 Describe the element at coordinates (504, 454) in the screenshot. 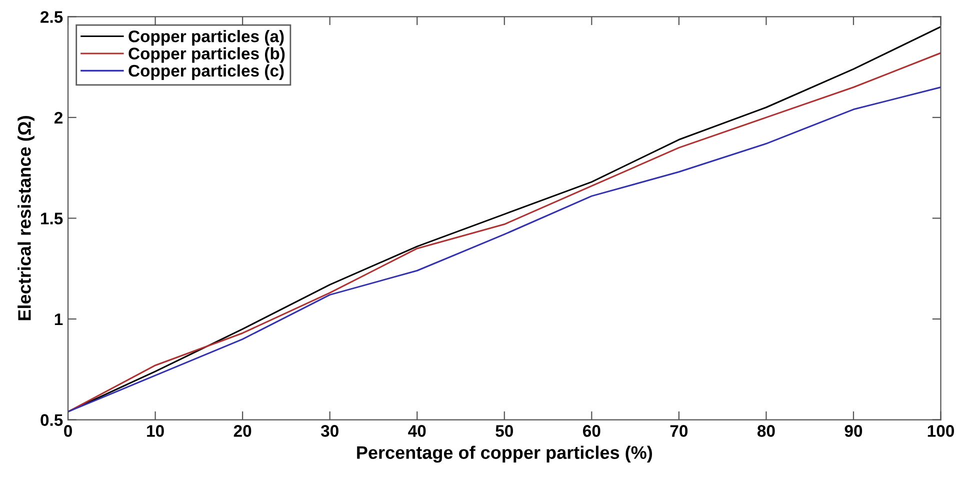

I see `x-axis-title: Percentage of copper particles (%)` at that location.